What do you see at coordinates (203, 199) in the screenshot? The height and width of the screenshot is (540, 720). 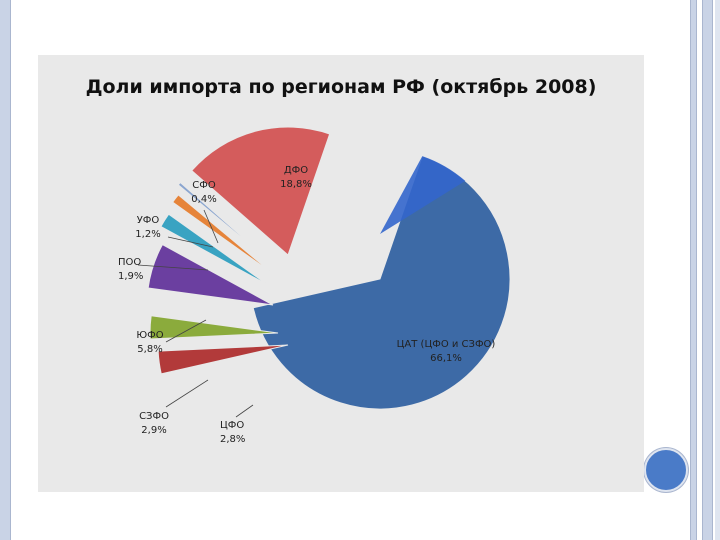 I see `slice-value-label: 0,4%` at bounding box center [203, 199].